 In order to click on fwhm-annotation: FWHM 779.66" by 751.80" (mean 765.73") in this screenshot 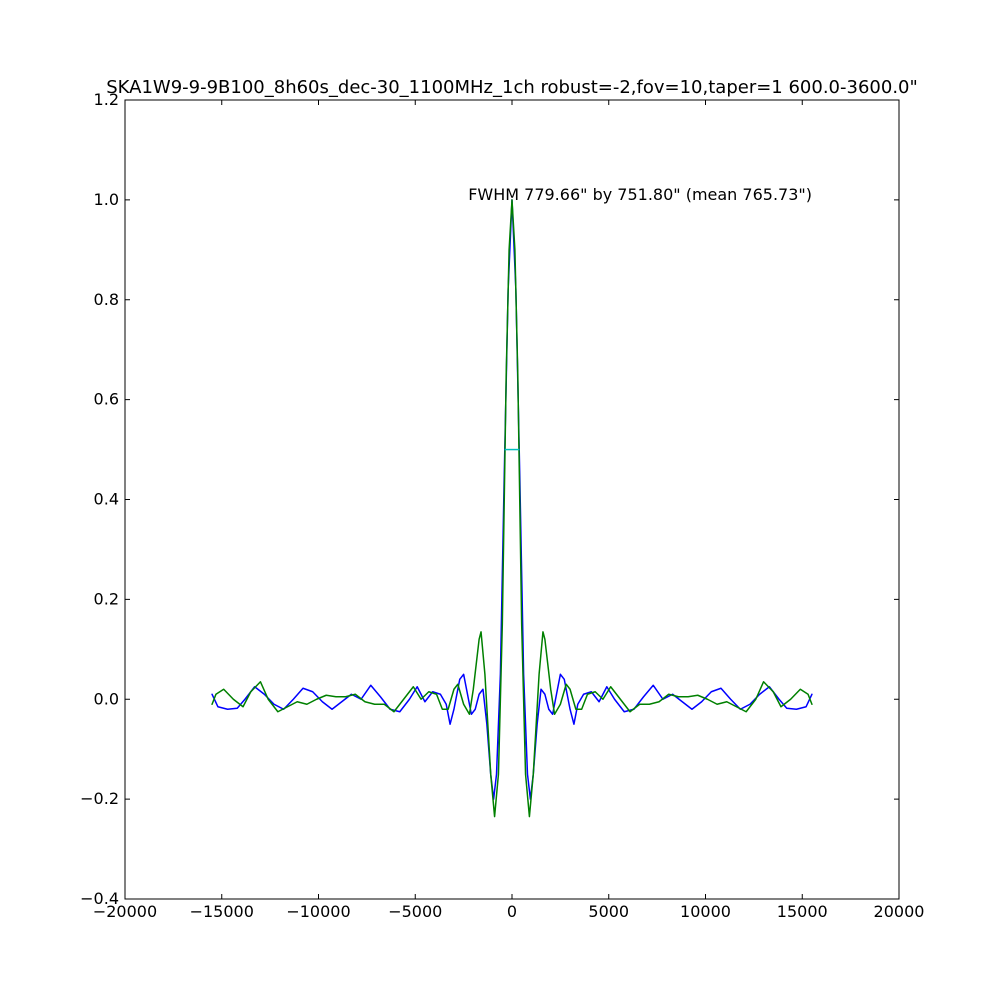, I will do `click(640, 194)`.